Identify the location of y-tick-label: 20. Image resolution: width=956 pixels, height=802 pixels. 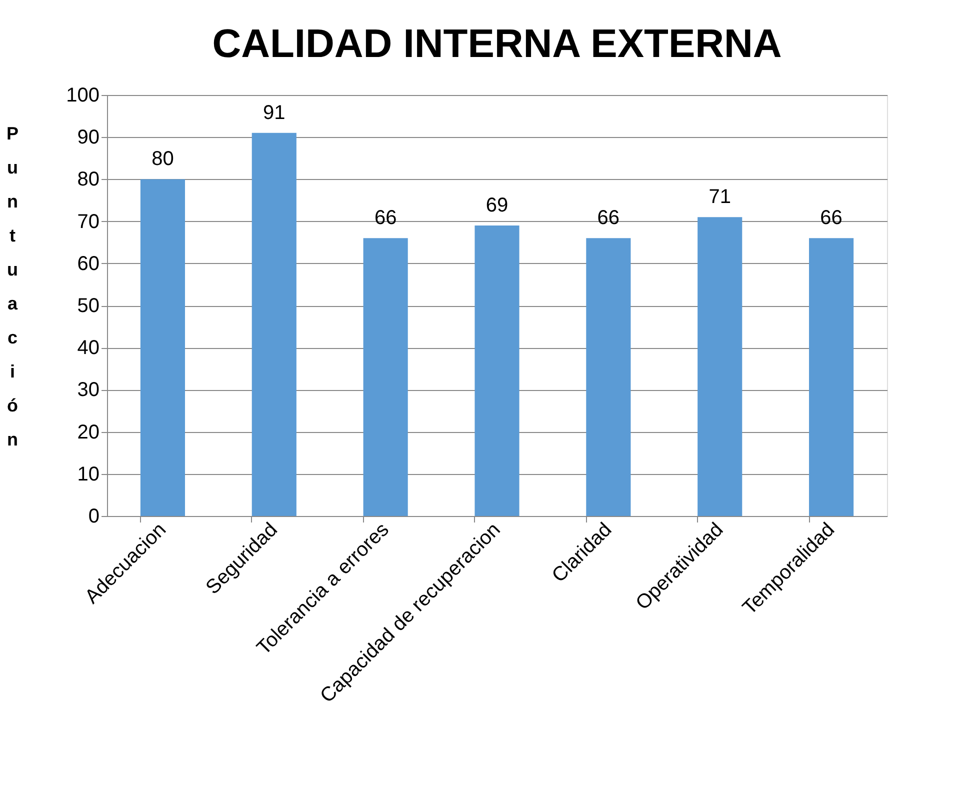
(88, 432).